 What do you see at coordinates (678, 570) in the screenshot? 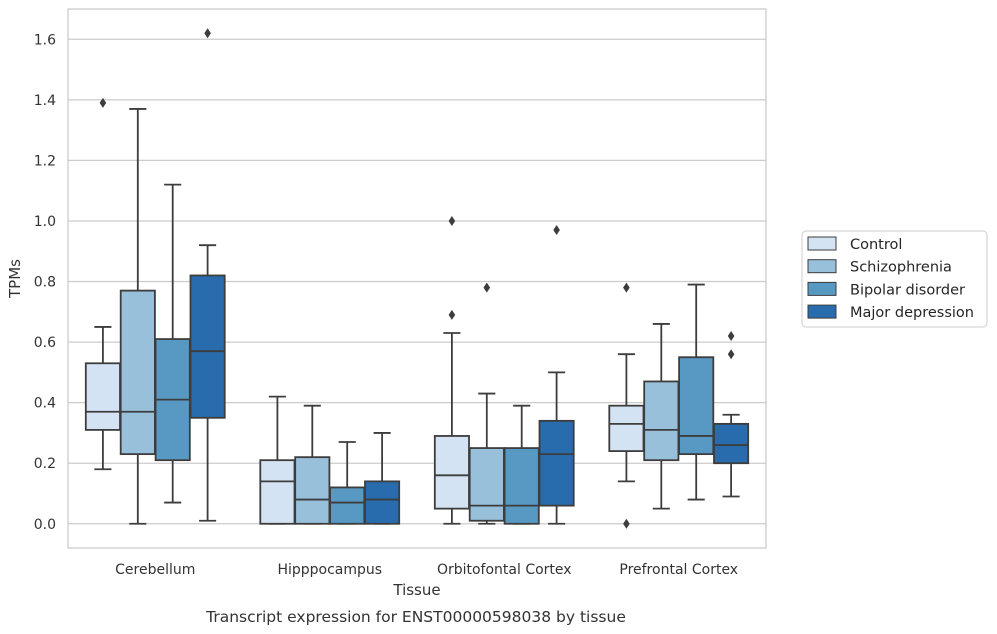
I see `x-tick-label: Prefrontal Cortex` at bounding box center [678, 570].